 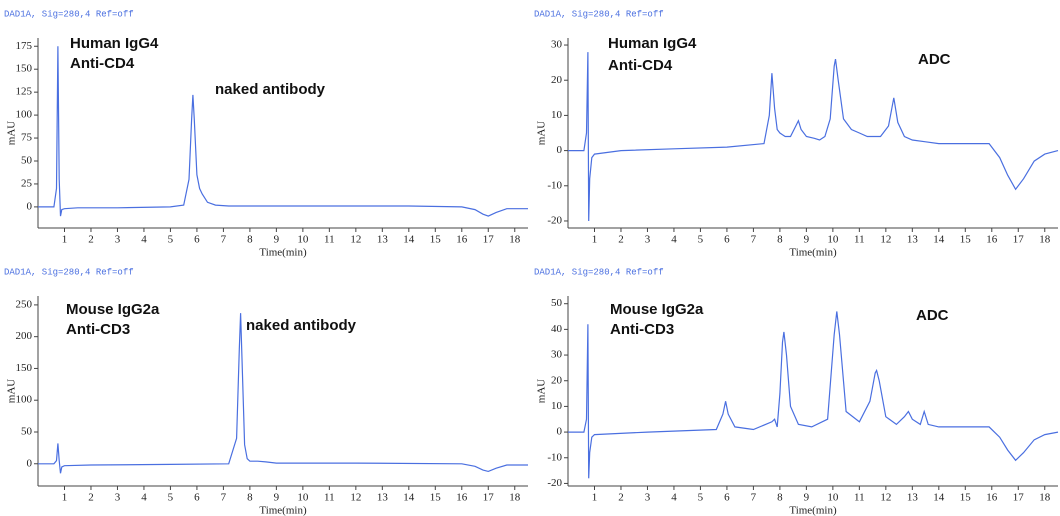 What do you see at coordinates (24, 336) in the screenshot?
I see `y-tick-label: 200` at bounding box center [24, 336].